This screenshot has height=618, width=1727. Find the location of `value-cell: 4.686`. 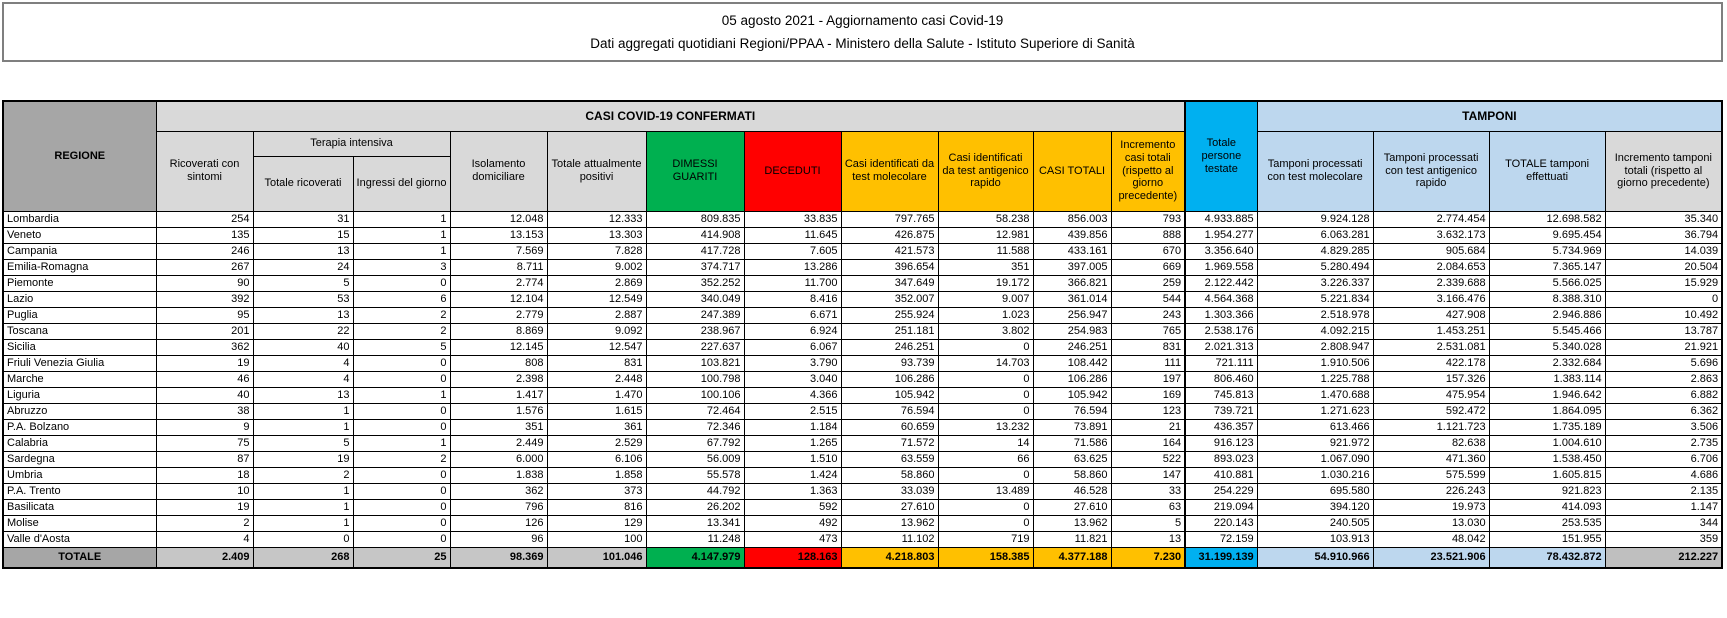

value-cell: 4.686 is located at coordinates (1663, 475).